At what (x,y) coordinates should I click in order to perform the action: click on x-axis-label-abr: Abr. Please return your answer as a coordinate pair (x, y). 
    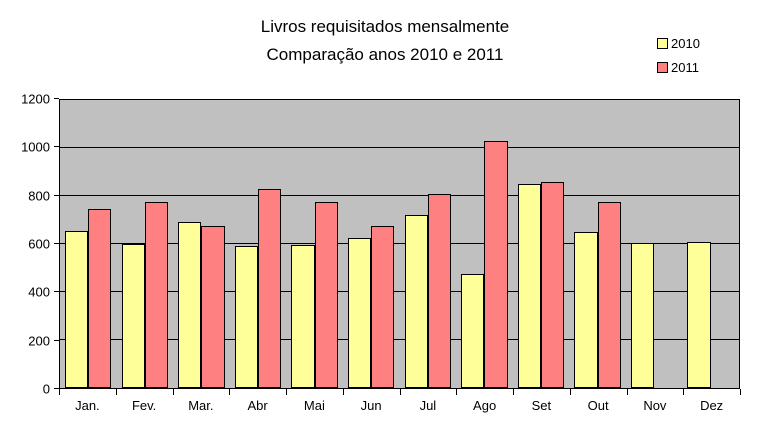
    Looking at the image, I should click on (257, 405).